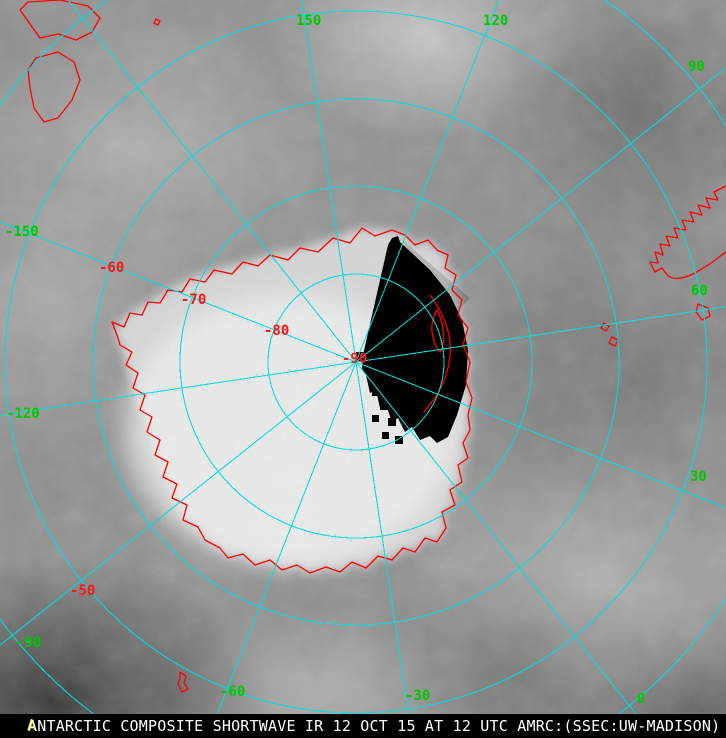 The width and height of the screenshot is (726, 738). Describe the element at coordinates (54, 87) in the screenshot. I see `new-zealand-south` at that location.